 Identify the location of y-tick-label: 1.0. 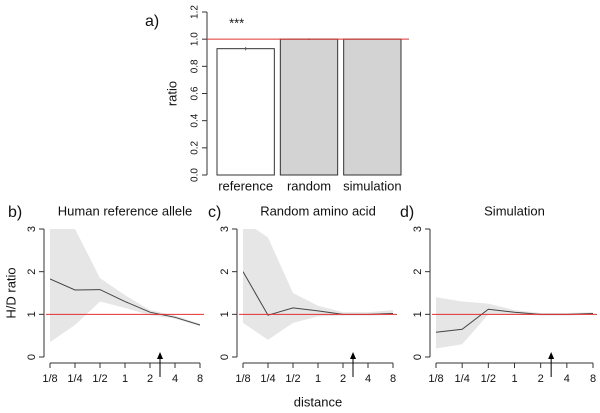
(195, 39).